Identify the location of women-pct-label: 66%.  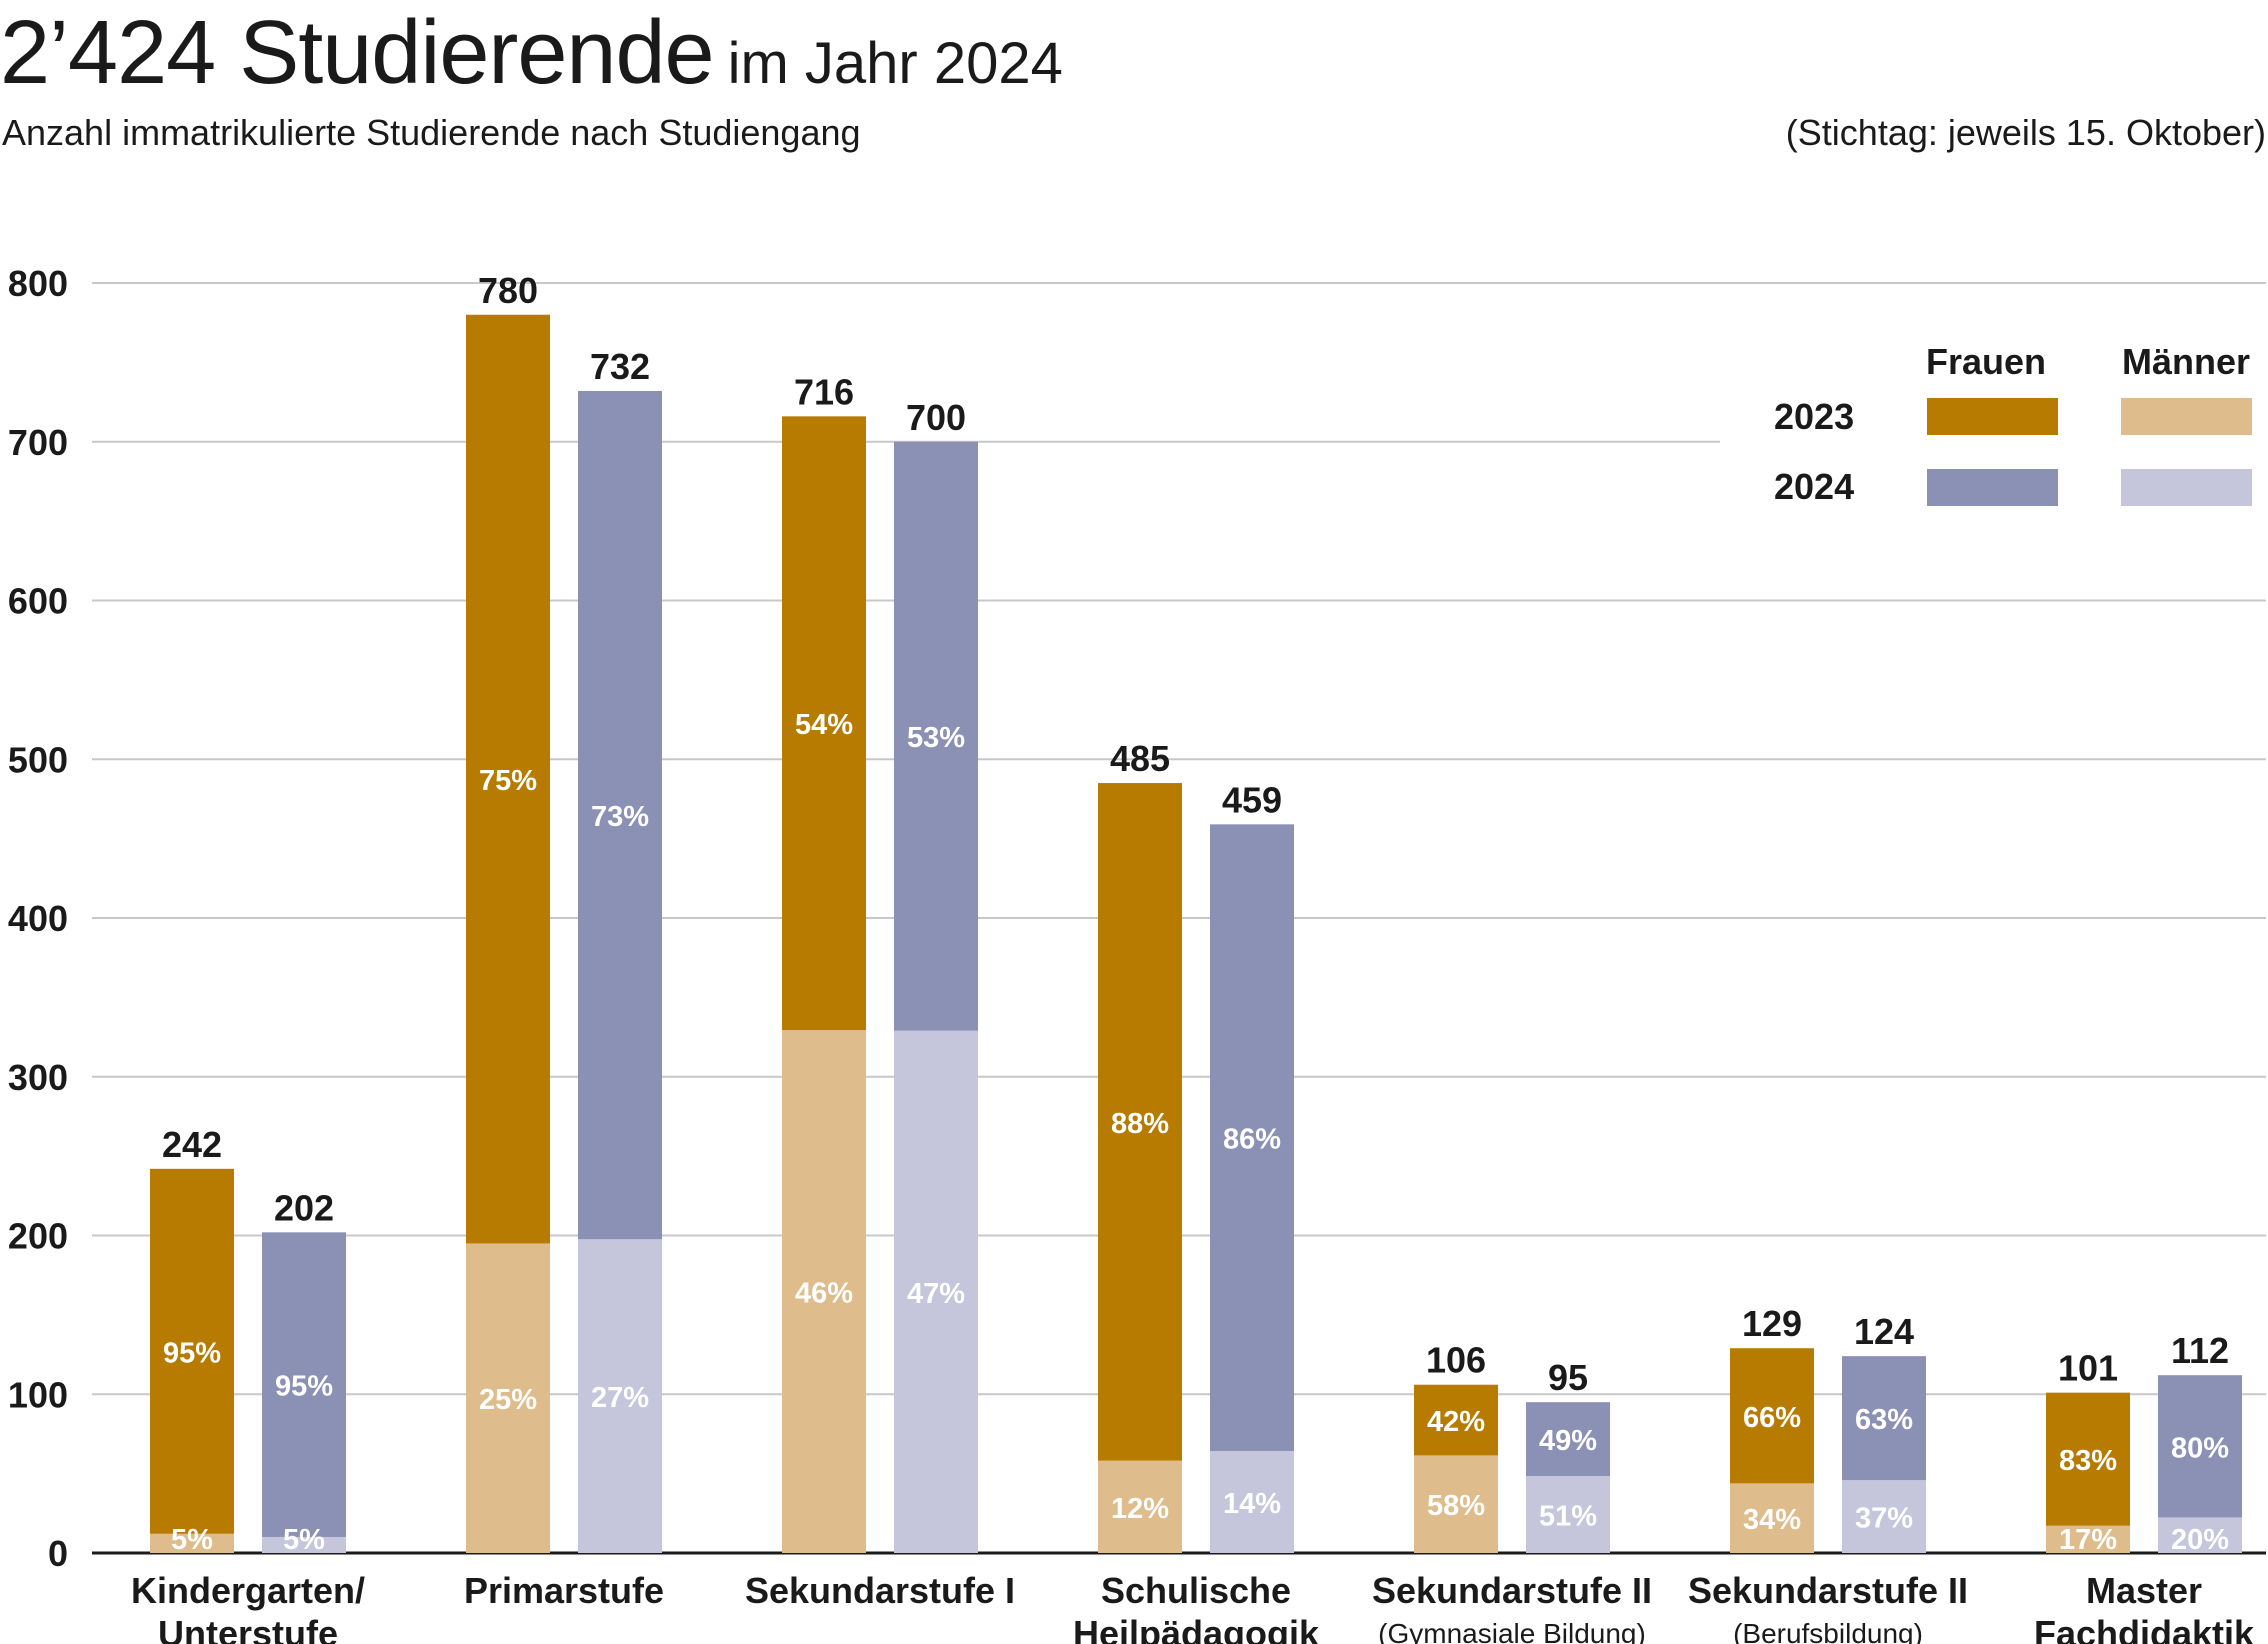
(1772, 1418).